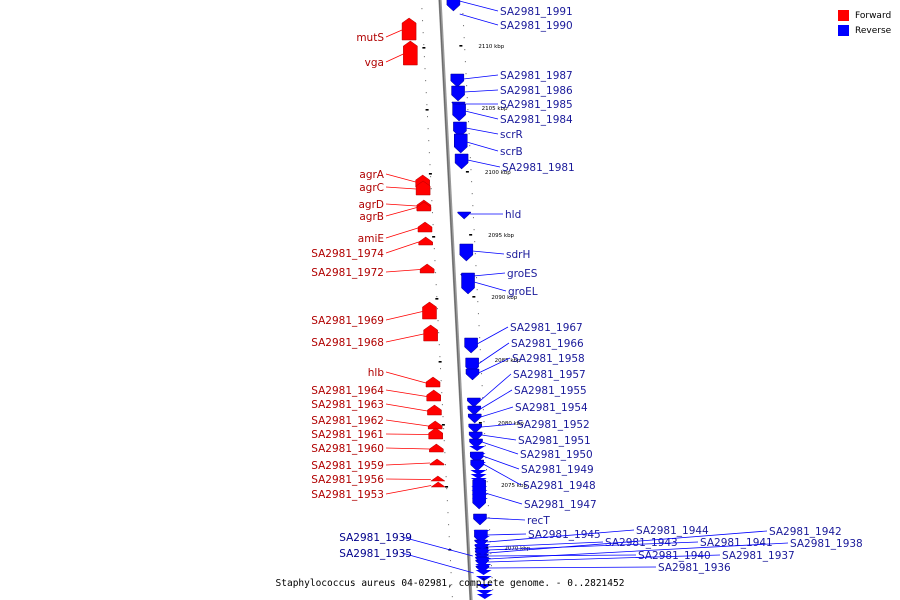 This screenshot has width=900, height=600. What do you see at coordinates (536, 120) in the screenshot?
I see `reverse-label-sa2981-1984: SA2981_1984` at bounding box center [536, 120].